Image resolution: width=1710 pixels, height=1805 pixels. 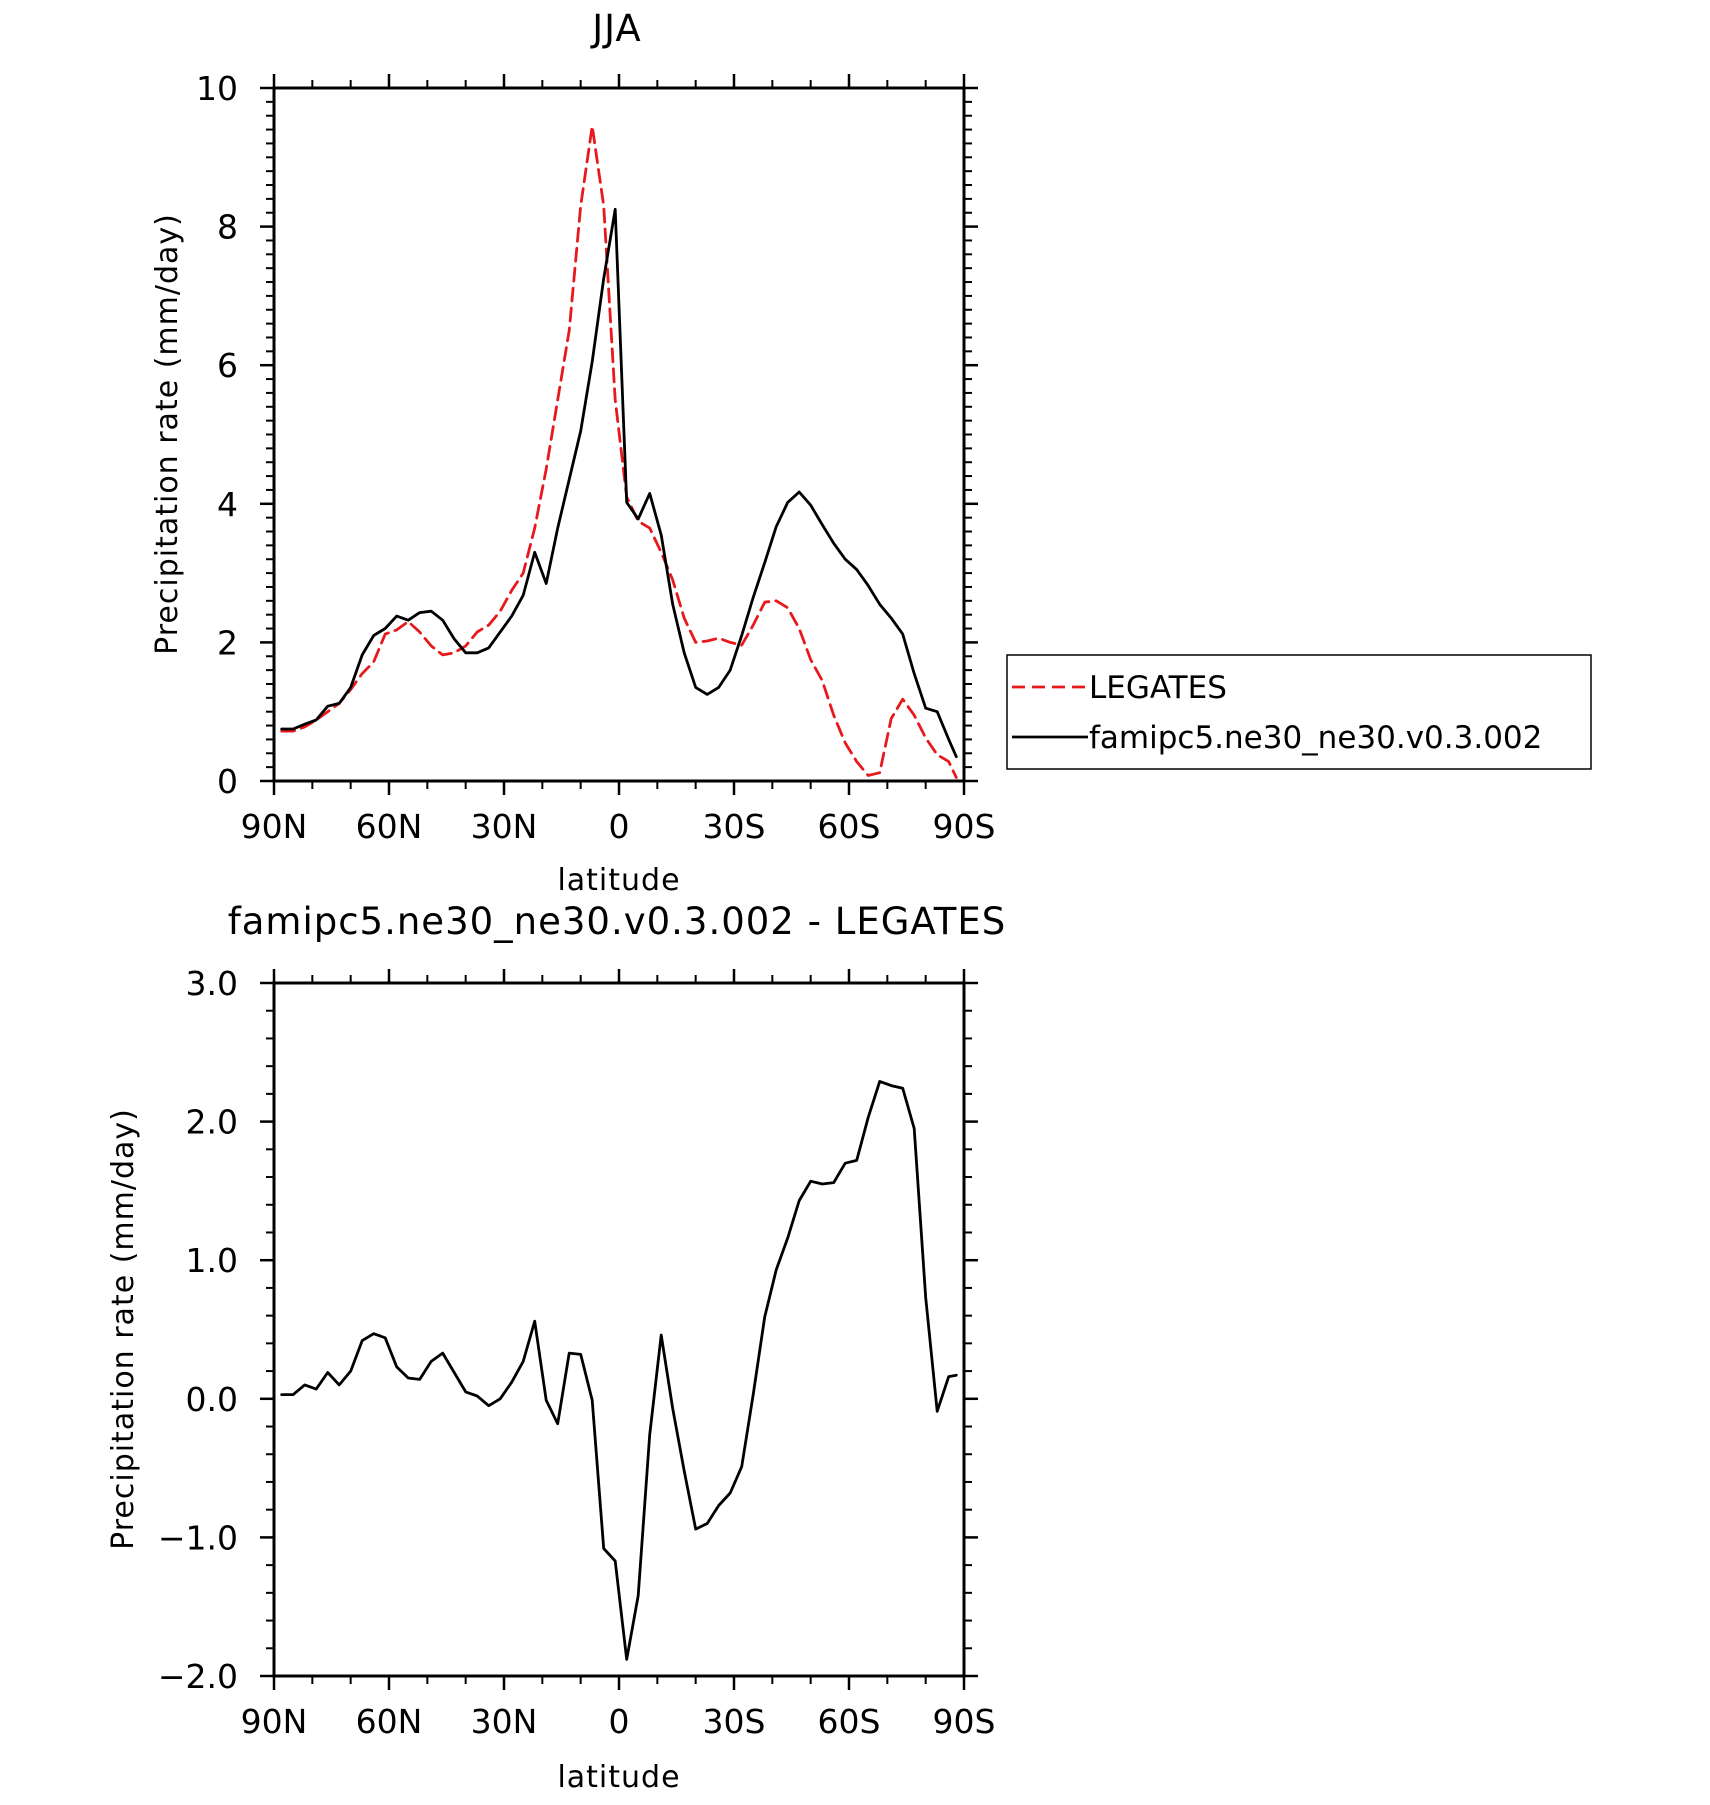 What do you see at coordinates (227, 642) in the screenshot?
I see `chart0-y-tick-label-1: 2` at bounding box center [227, 642].